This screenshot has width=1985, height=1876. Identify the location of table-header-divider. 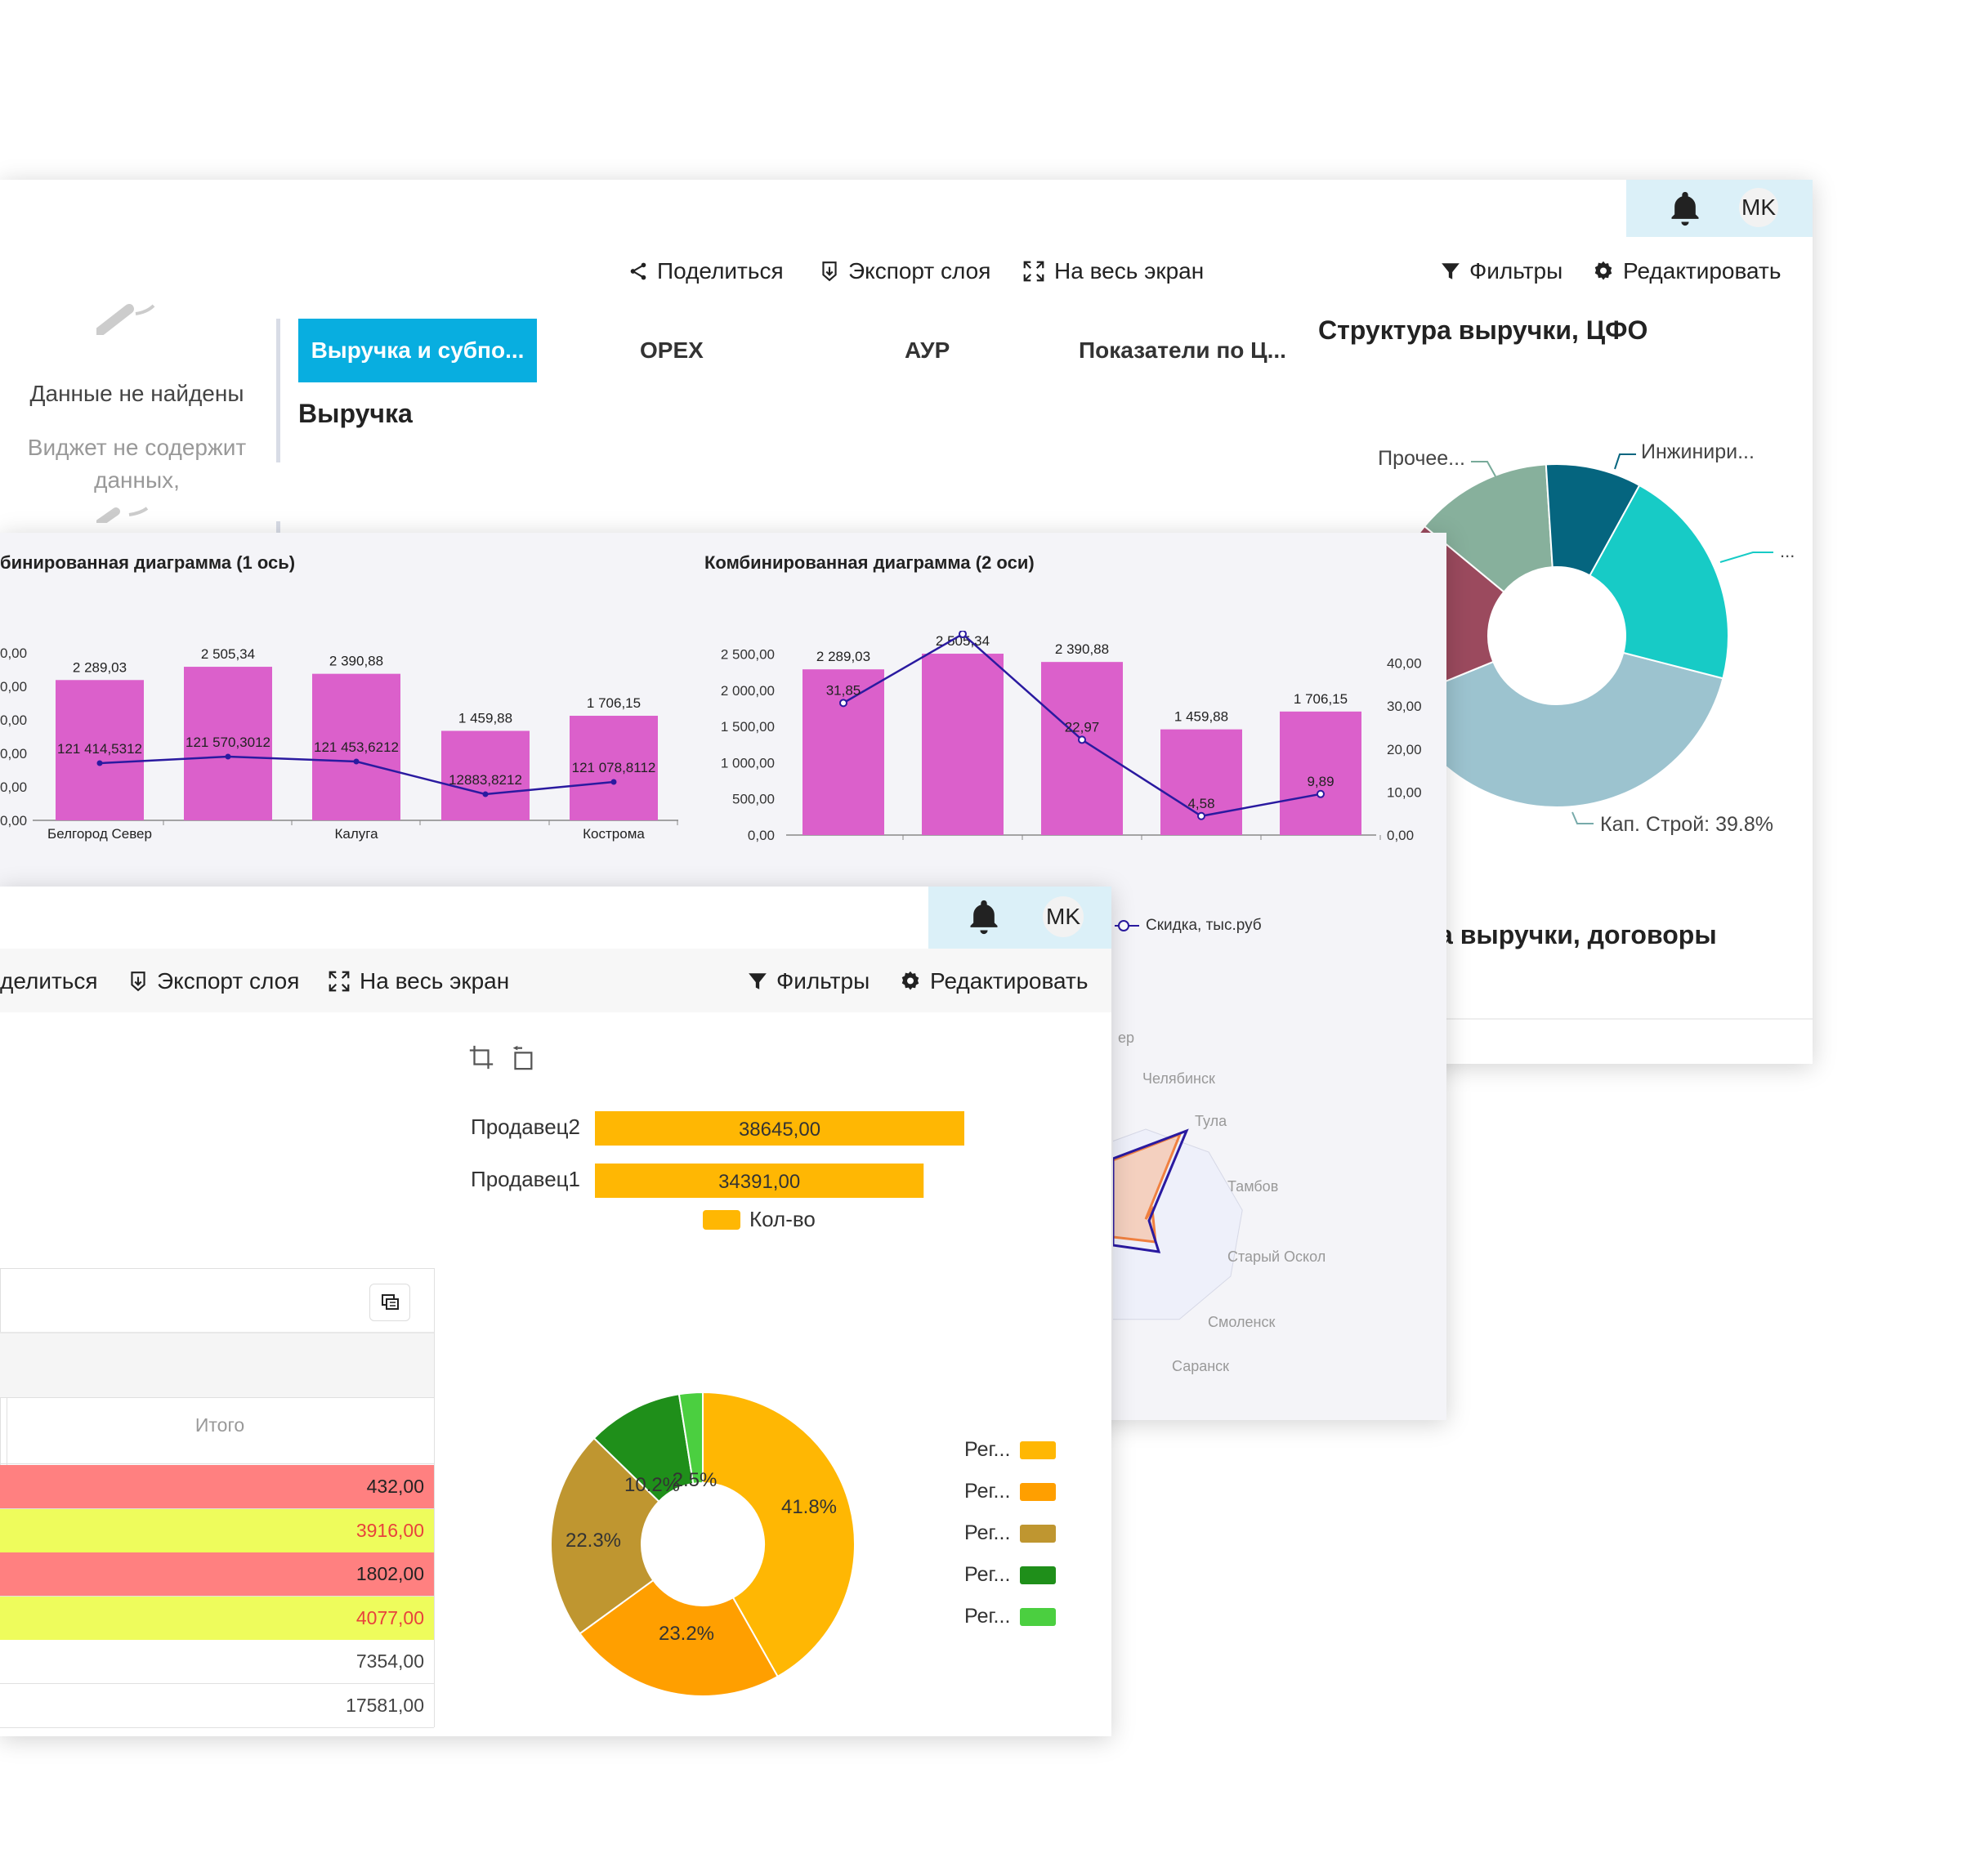
(217, 1463).